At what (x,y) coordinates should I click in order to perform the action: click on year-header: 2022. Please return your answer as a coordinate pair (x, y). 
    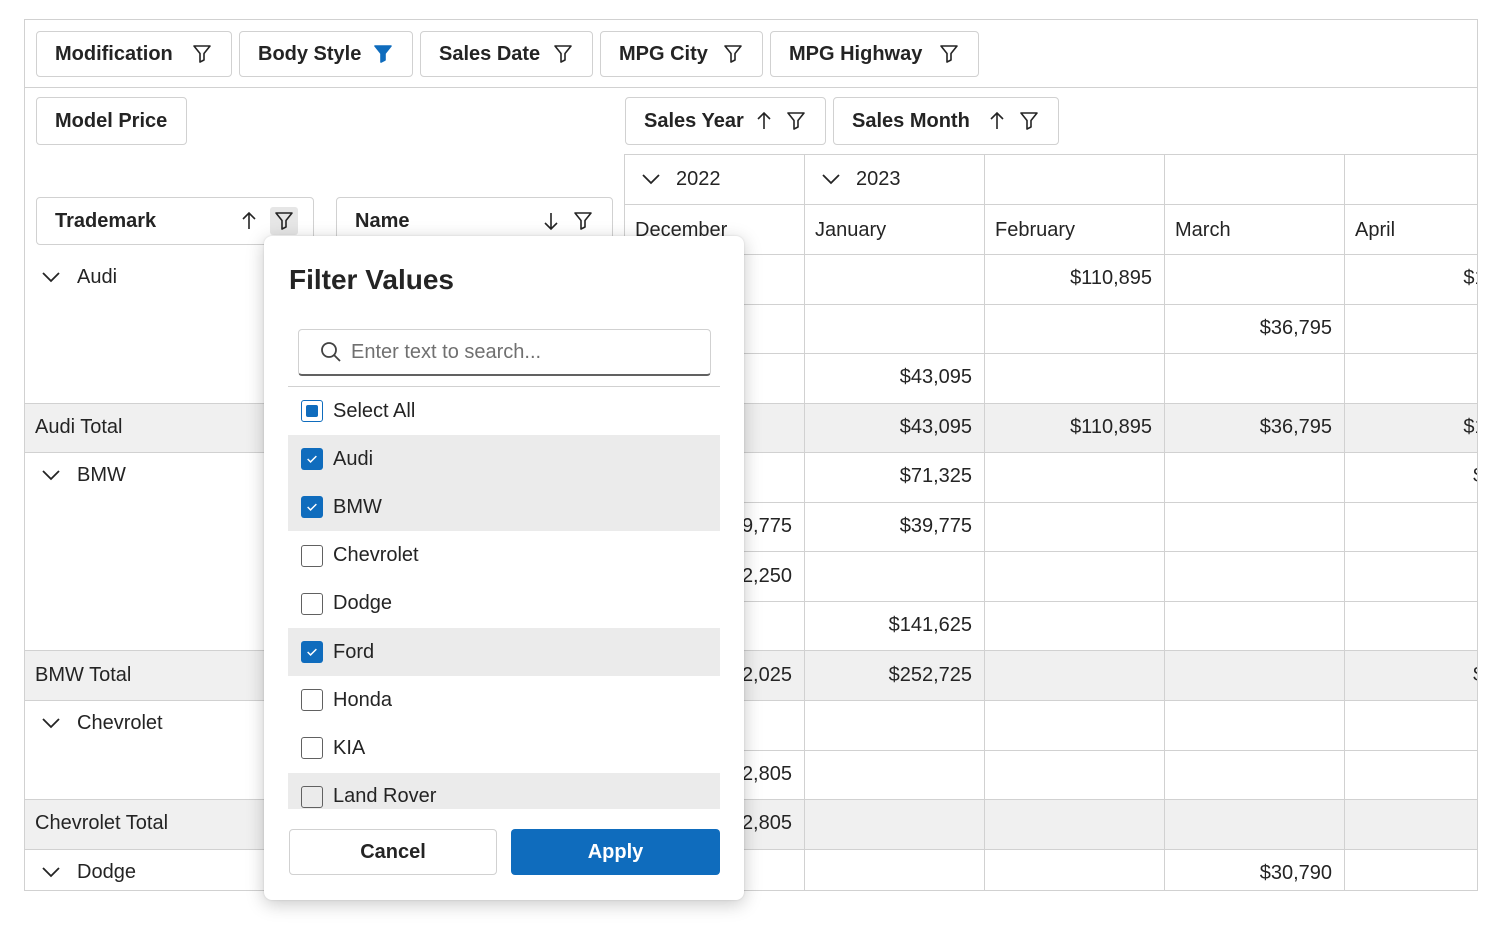
    Looking at the image, I should click on (714, 179).